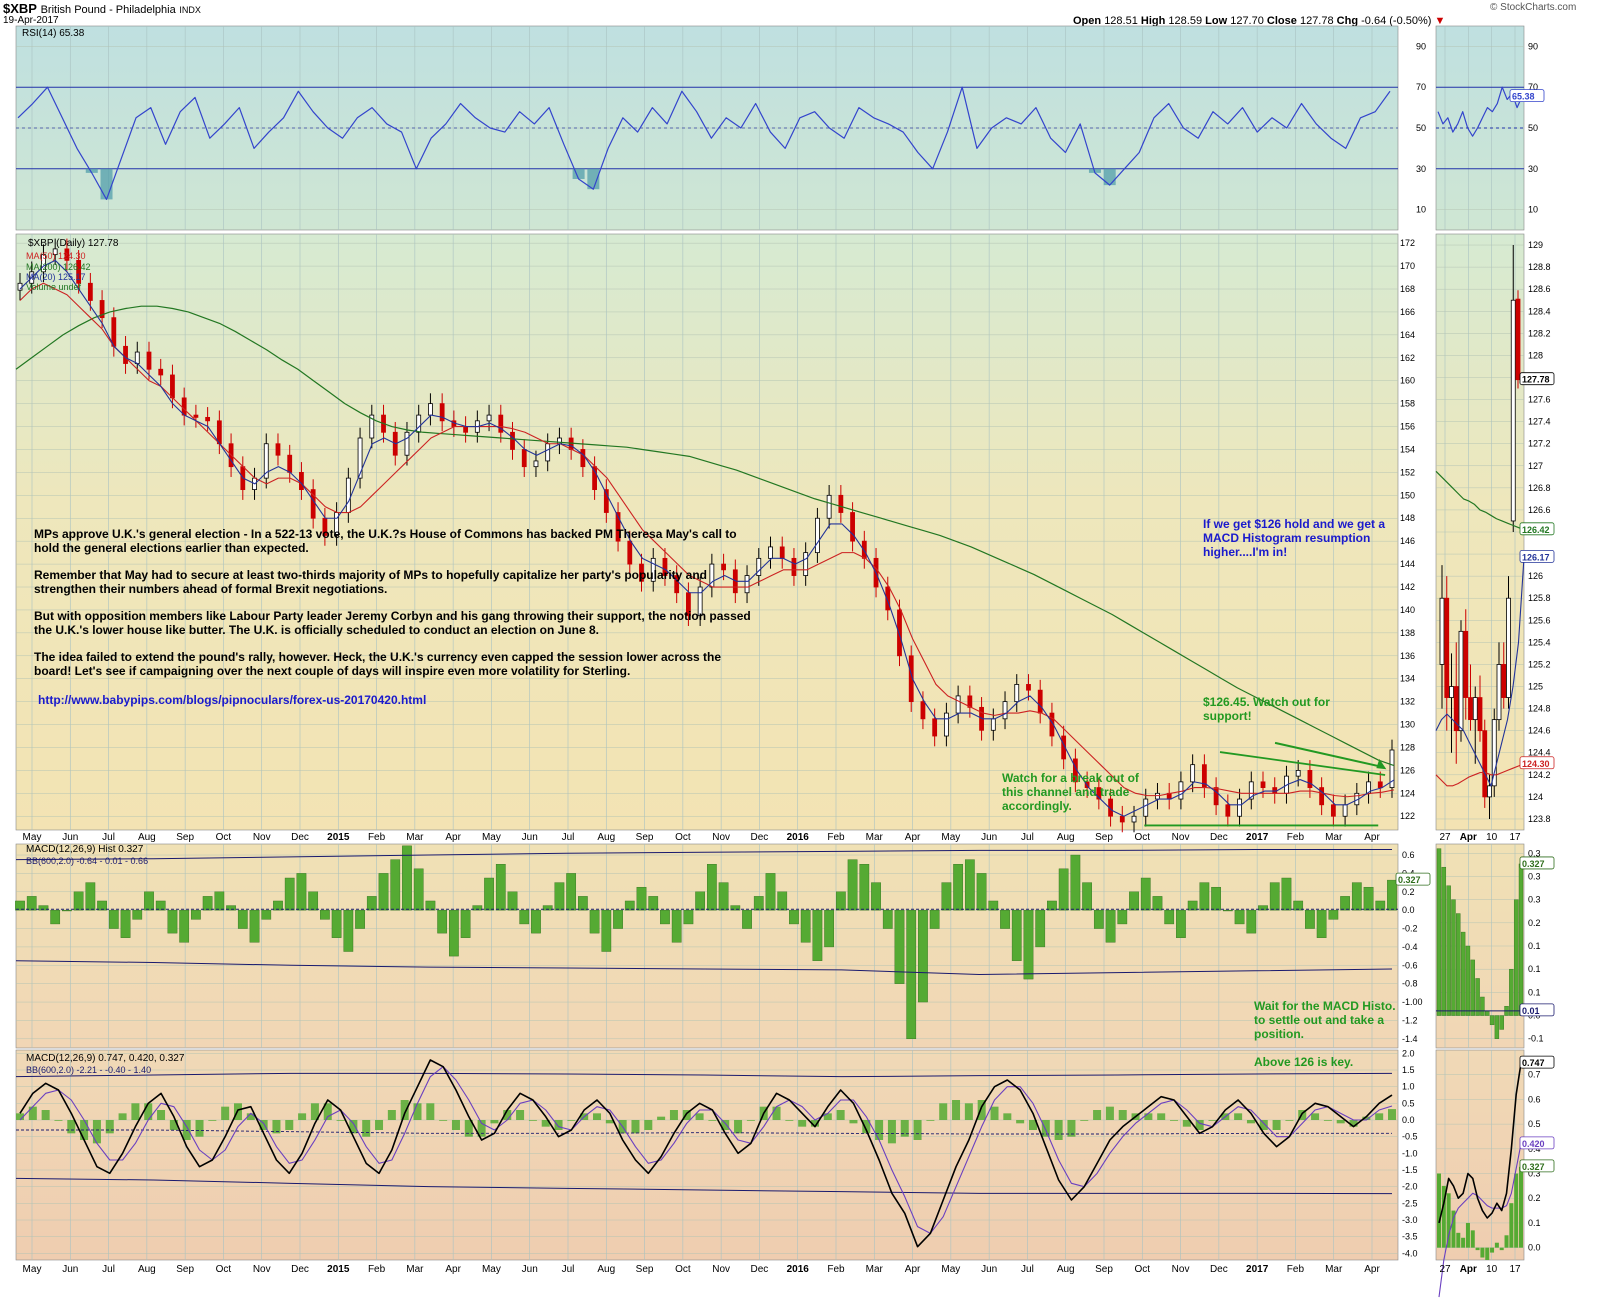 The width and height of the screenshot is (1600, 1302). Describe the element at coordinates (1531, 1011) in the screenshot. I see `mini-hist-bb-badge: 0.01` at that location.